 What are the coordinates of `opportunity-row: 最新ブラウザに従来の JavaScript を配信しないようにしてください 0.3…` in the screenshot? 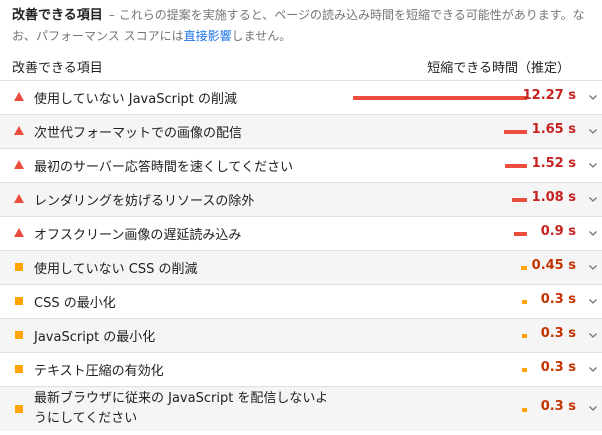 It's located at (301, 408).